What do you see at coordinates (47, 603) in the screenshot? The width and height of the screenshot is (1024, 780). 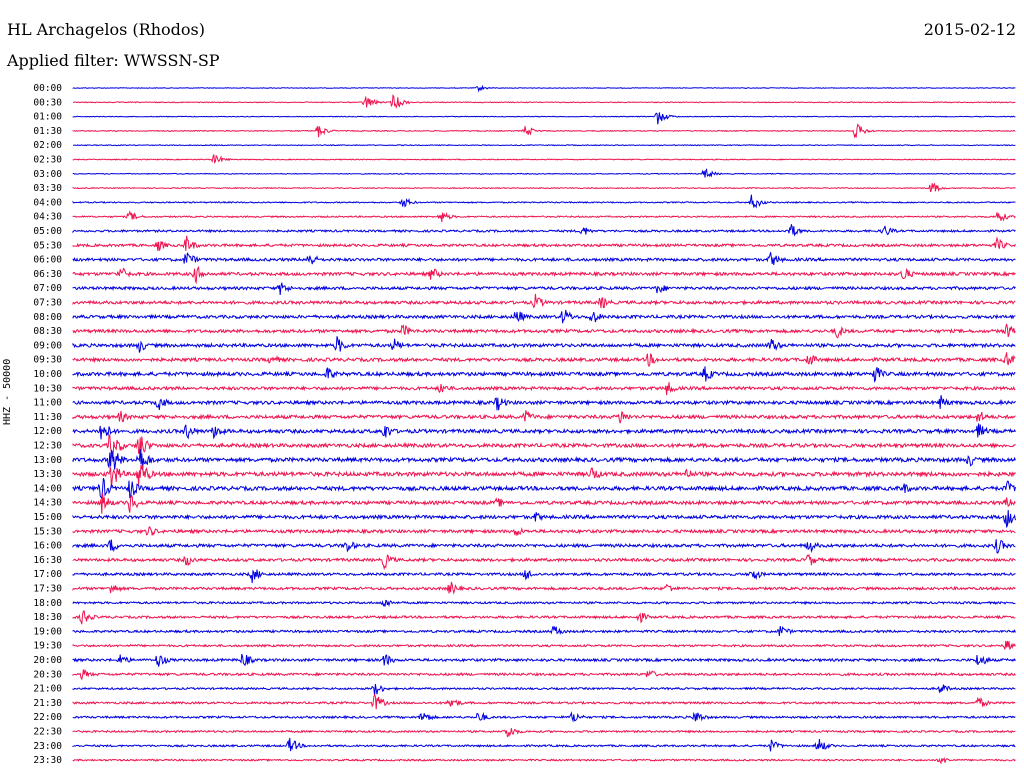 I see `time-label: 18:00` at bounding box center [47, 603].